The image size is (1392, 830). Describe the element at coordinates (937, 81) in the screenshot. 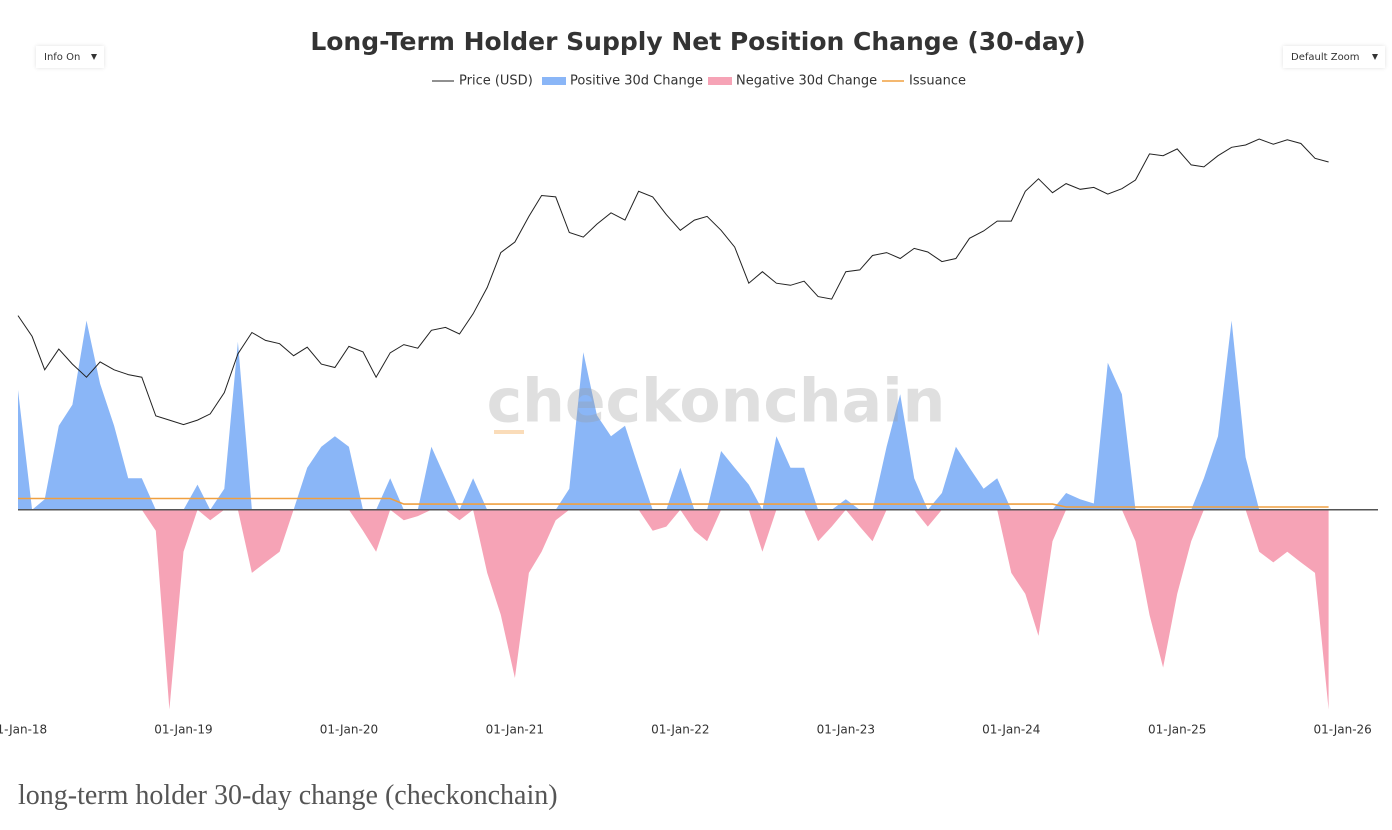

I see `legend-label: Issuance` at that location.